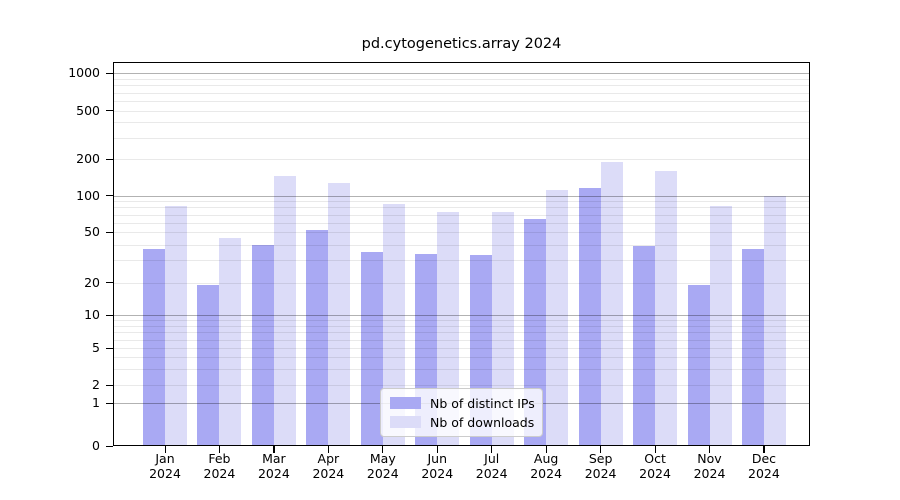  I want to click on y-tick-label: 5, so click(96, 348).